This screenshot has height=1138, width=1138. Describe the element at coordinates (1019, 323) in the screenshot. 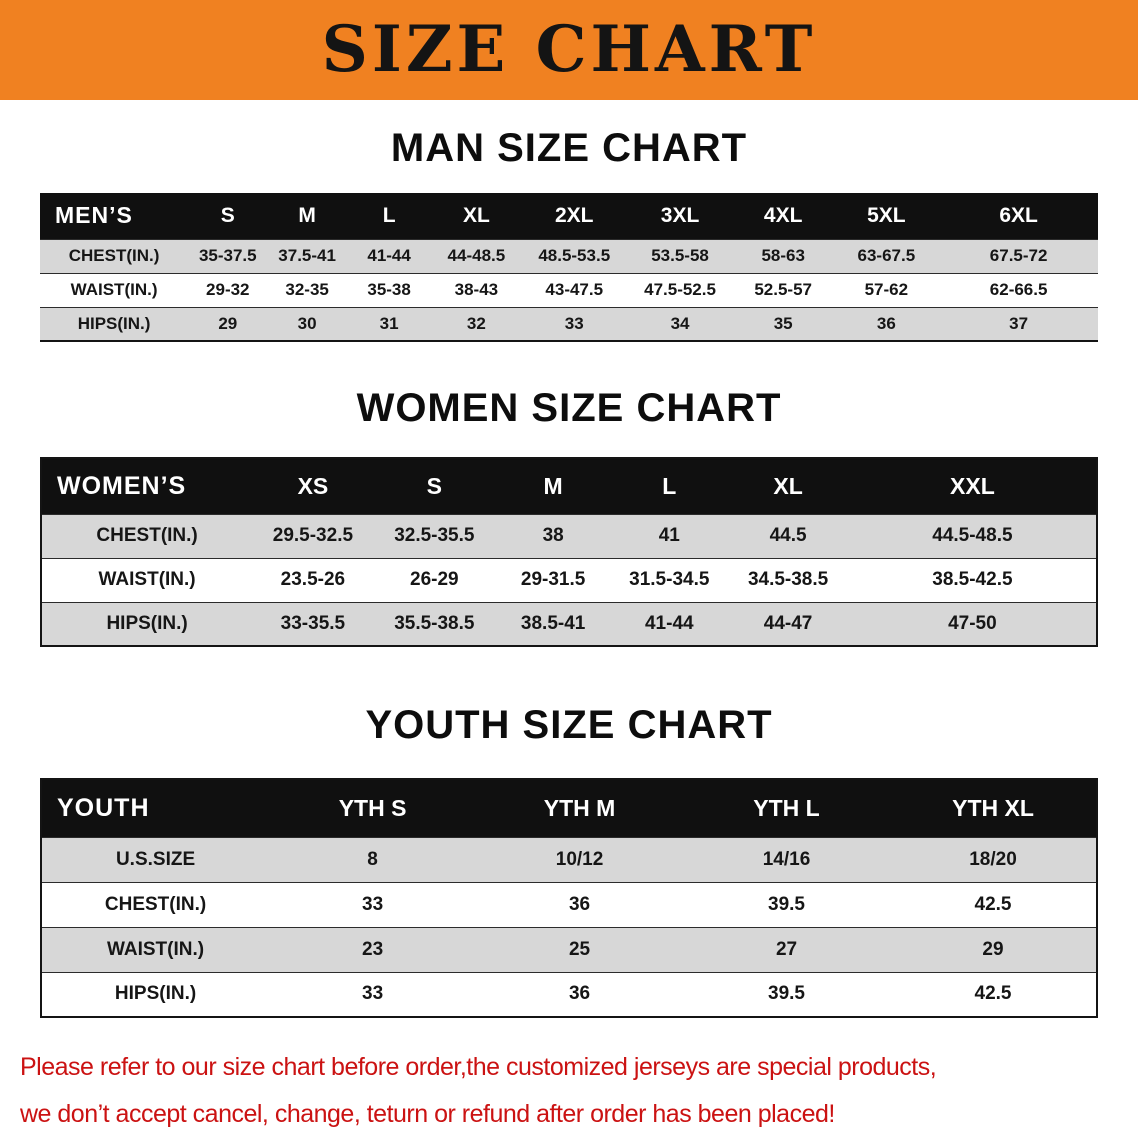

I see `table-cell: 37` at that location.